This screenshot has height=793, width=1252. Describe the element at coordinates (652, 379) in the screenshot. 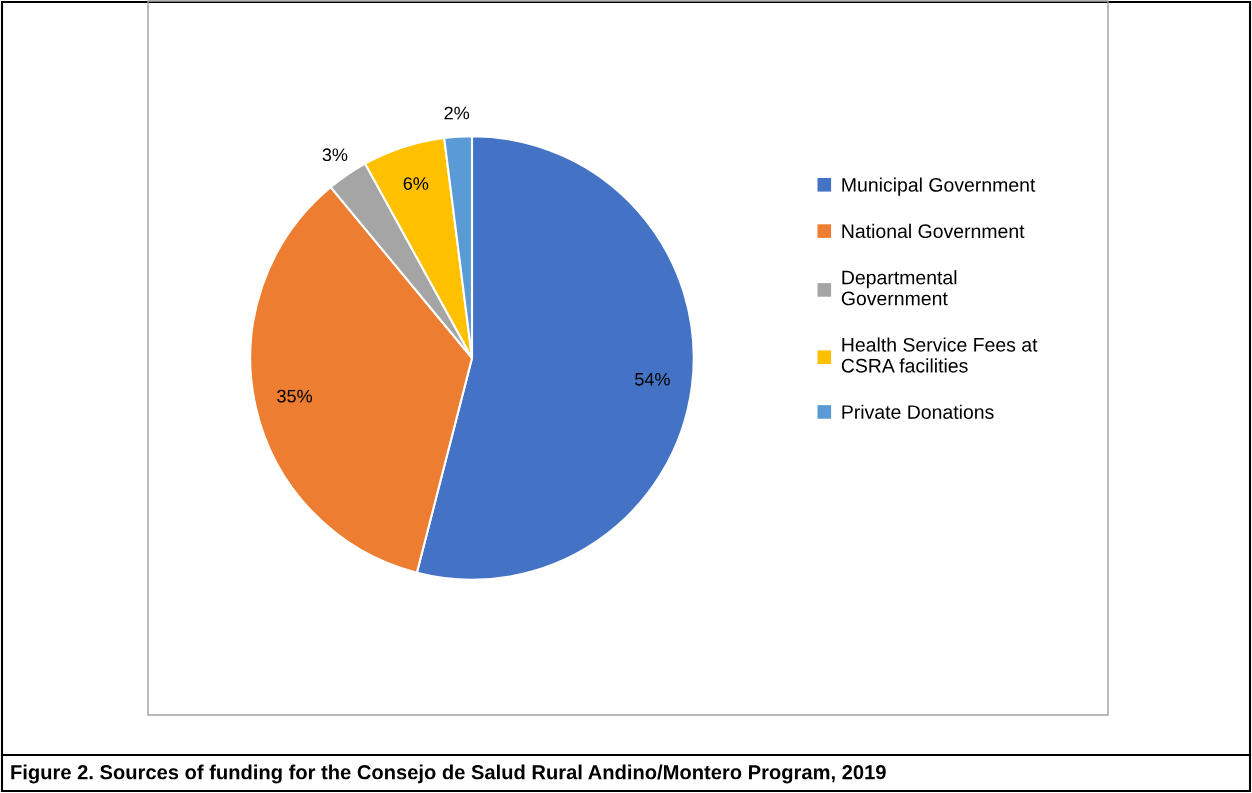

I see `data-label: 54%` at that location.